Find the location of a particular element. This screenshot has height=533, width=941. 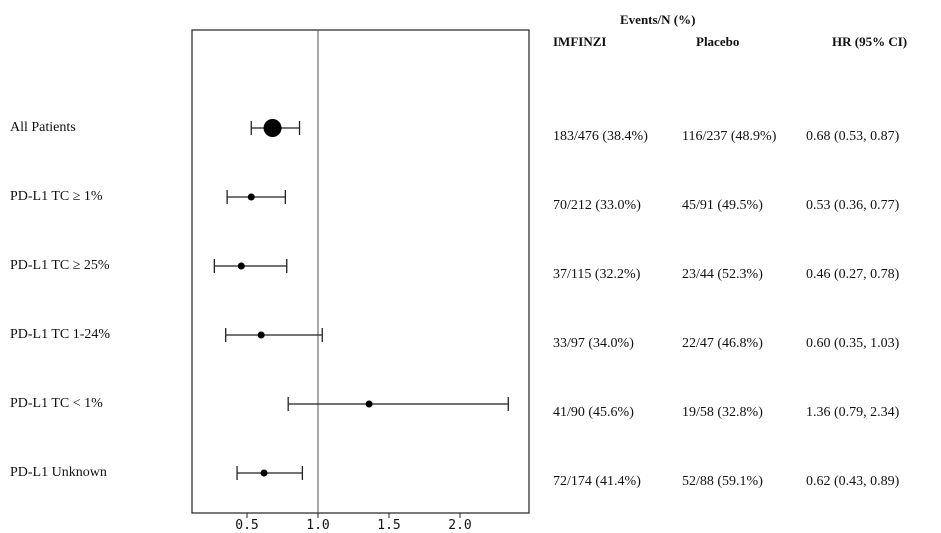

row-label: PD-L1 TC < 1% is located at coordinates (56, 403).